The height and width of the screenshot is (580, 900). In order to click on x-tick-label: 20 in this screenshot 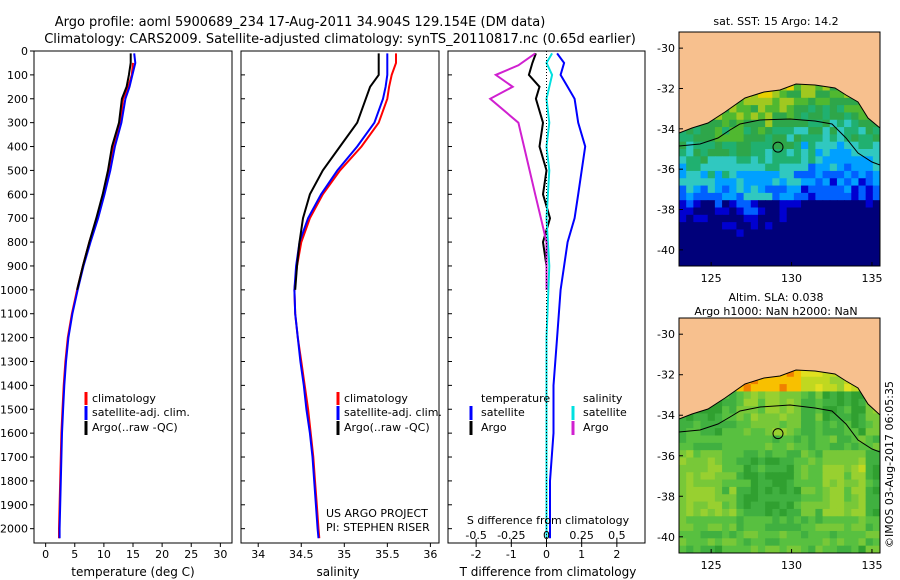, I will do `click(162, 554)`.